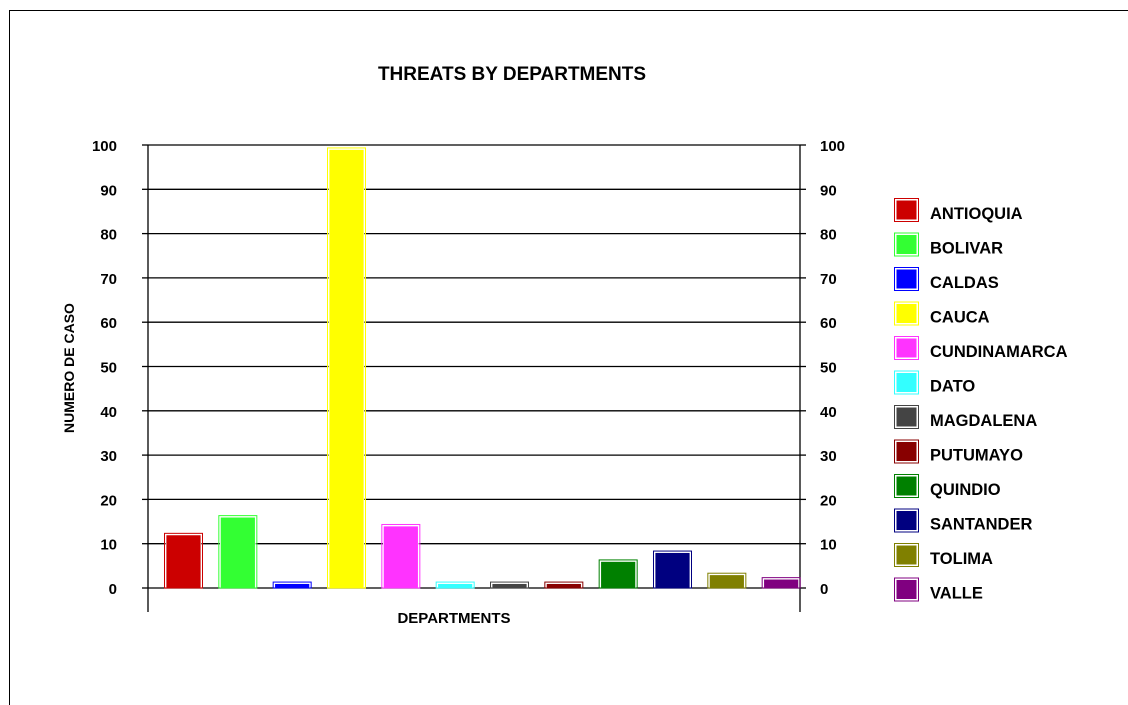  Describe the element at coordinates (104, 146) in the screenshot. I see `y-tick-label: 100` at that location.